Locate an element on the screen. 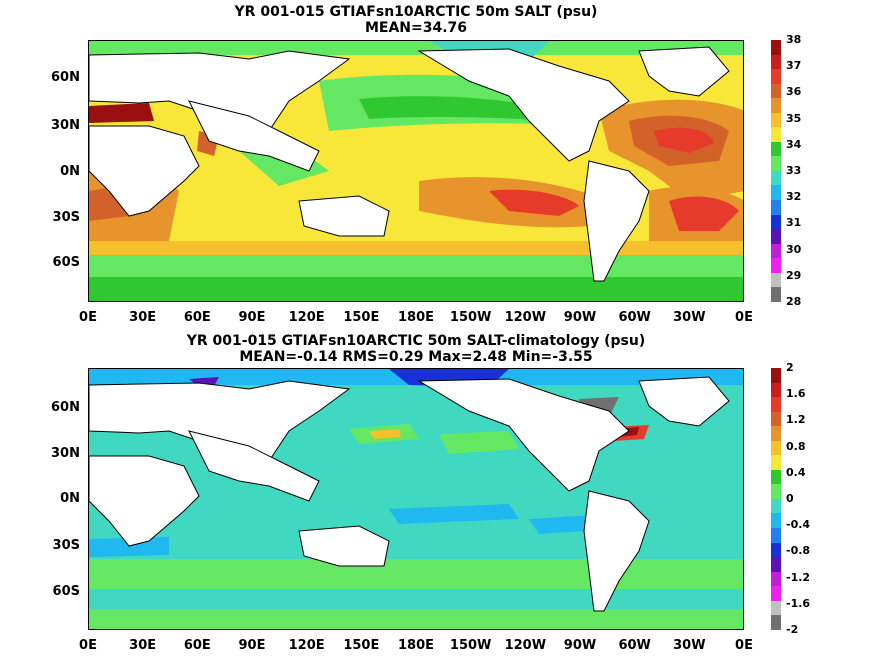 The width and height of the screenshot is (875, 656). colorbar-label-p2: -0.8 is located at coordinates (798, 551).